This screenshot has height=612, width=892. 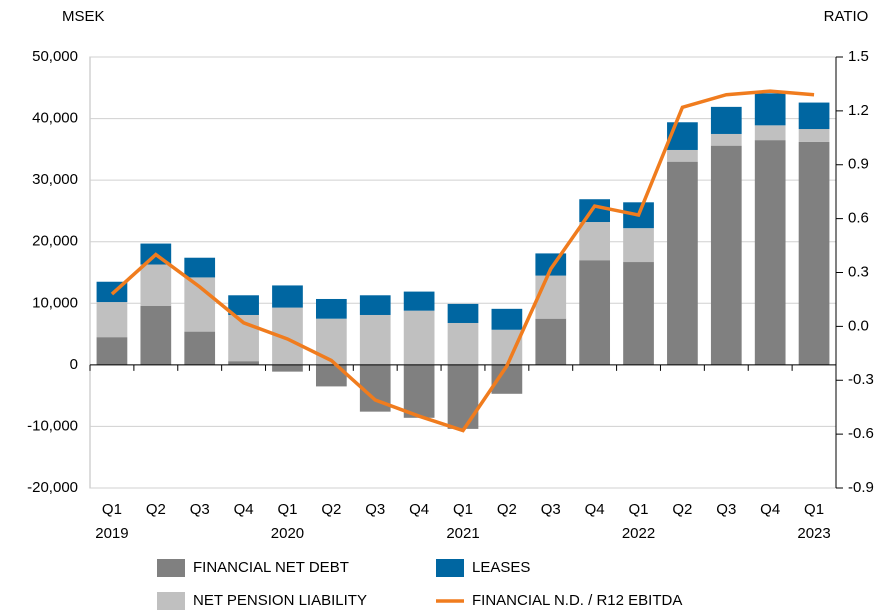 What do you see at coordinates (638, 533) in the screenshot?
I see `x-year-label: 2022` at bounding box center [638, 533].